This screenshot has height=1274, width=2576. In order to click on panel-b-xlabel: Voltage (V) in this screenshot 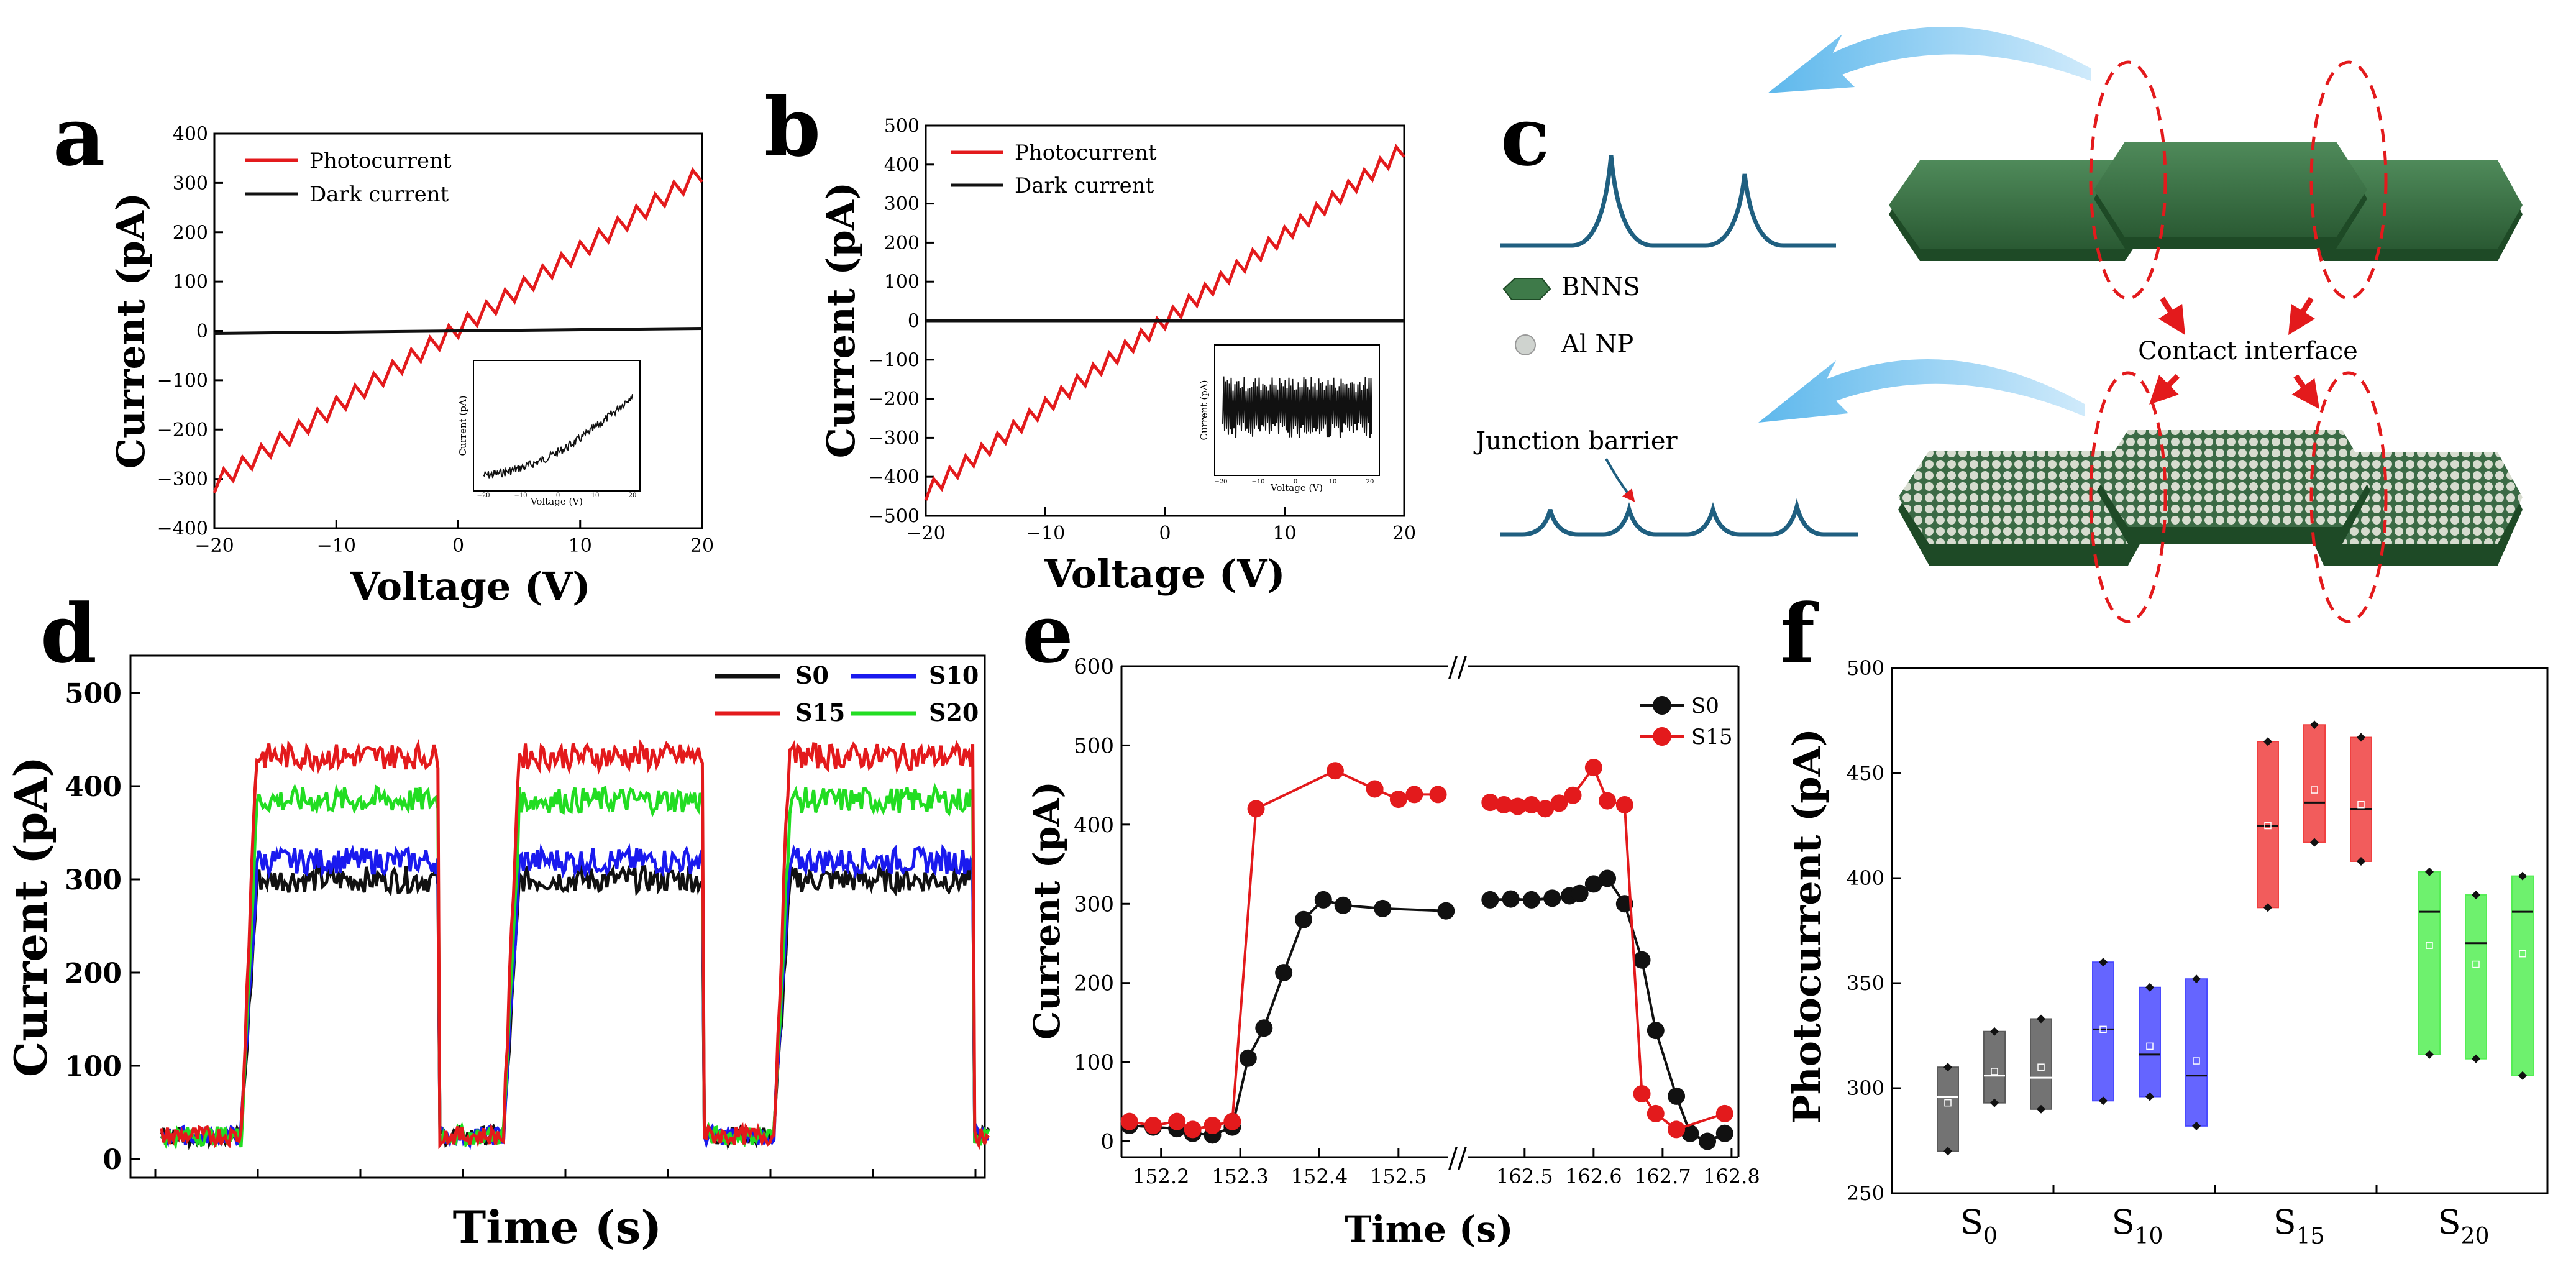, I will do `click(1164, 574)`.